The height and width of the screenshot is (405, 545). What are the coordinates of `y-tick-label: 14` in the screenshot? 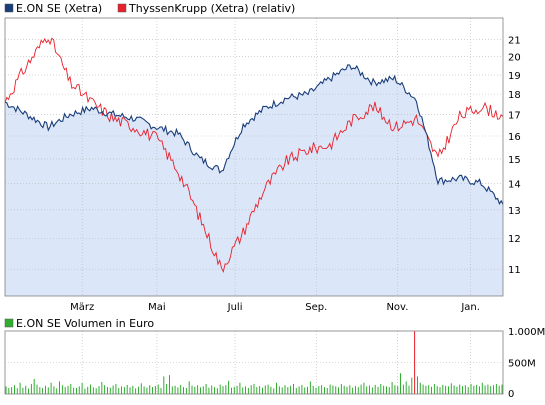 It's located at (514, 184).